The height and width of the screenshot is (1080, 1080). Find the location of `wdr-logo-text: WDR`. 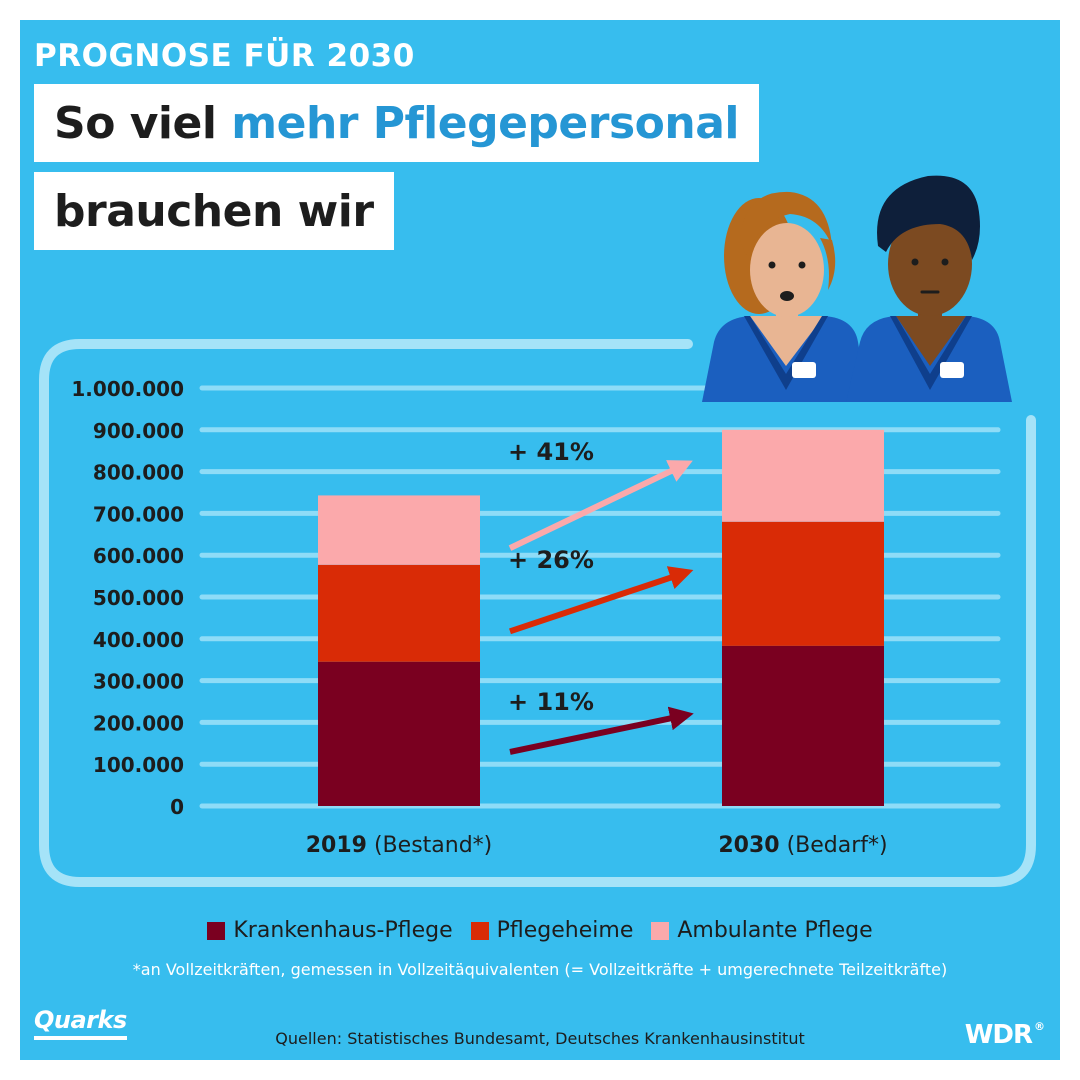

wdr-logo-text: WDR is located at coordinates (998, 1035).